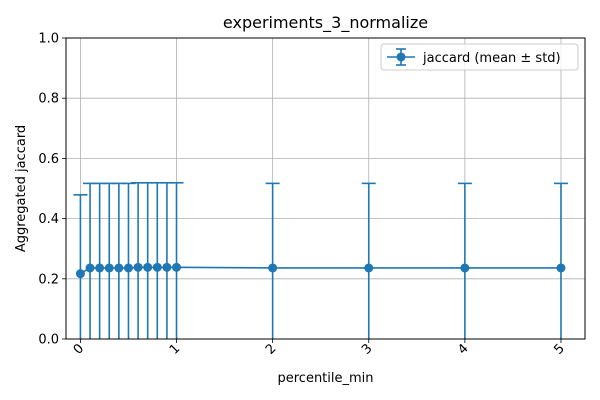 Image resolution: width=600 pixels, height=400 pixels. I want to click on y-tick-label: 0.6, so click(48, 159).